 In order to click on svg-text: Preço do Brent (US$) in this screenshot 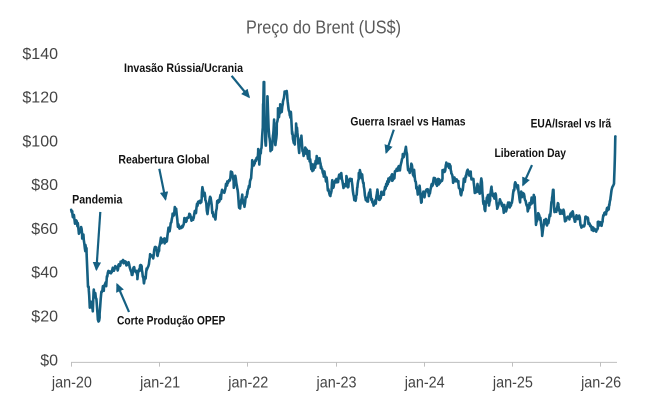, I will do `click(323, 28)`.